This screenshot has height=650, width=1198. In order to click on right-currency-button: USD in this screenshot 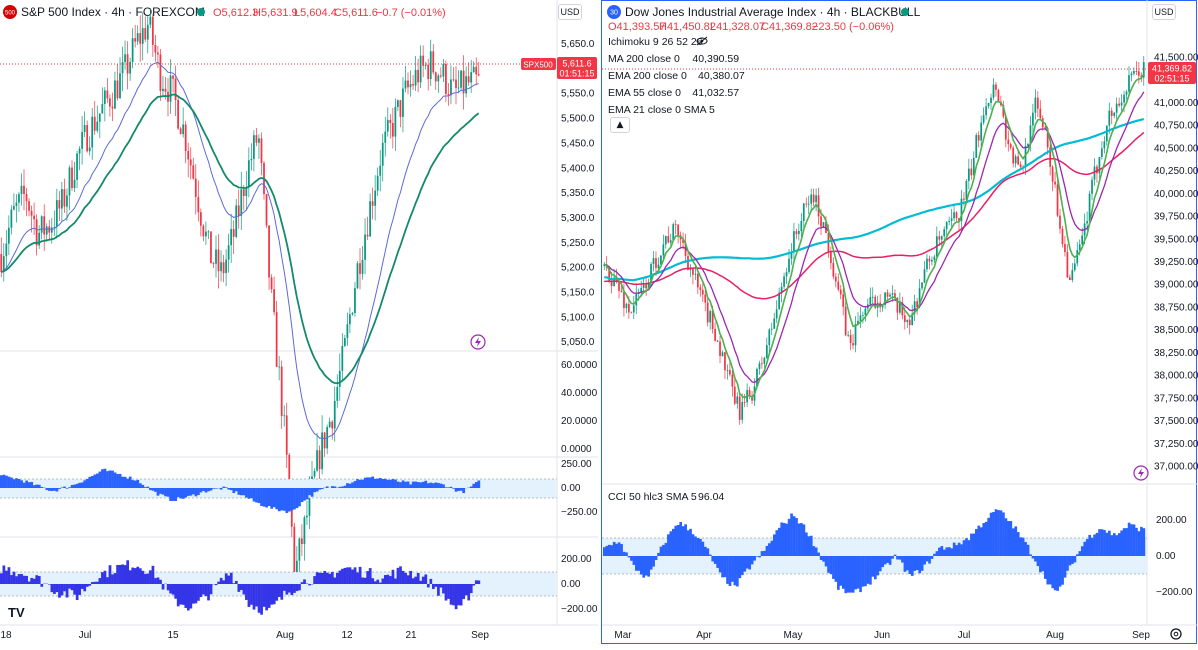, I will do `click(1164, 12)`.